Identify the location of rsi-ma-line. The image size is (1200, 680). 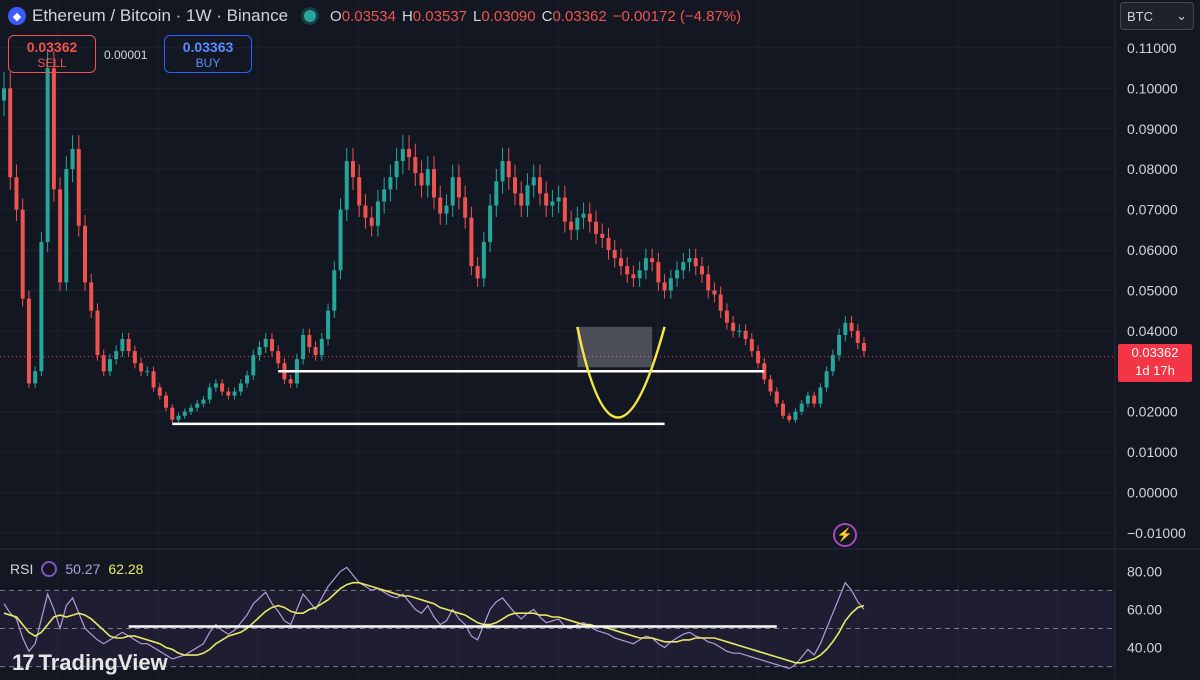
(434, 622).